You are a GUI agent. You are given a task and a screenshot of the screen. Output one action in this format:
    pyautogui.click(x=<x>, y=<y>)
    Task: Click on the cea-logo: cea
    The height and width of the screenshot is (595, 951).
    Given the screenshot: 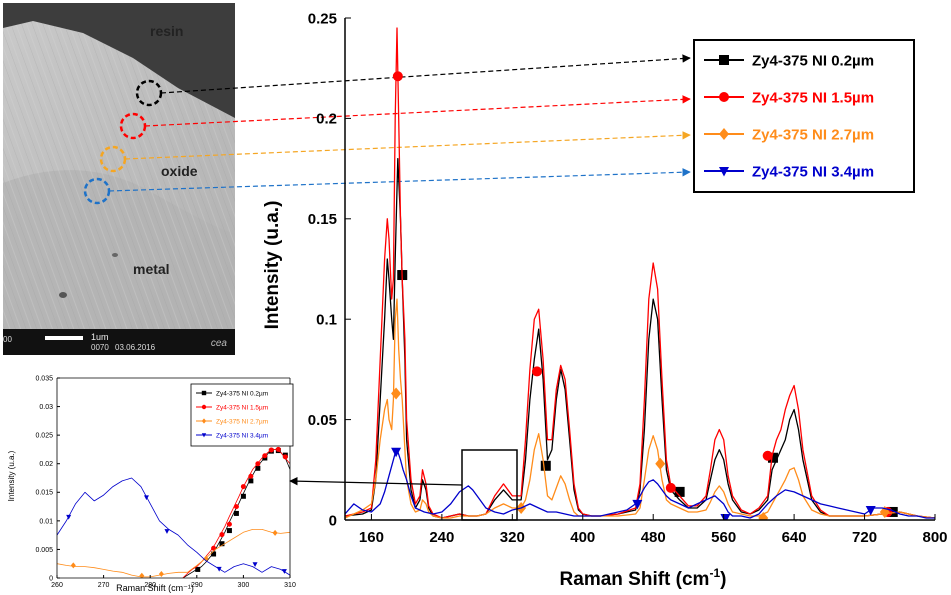 What is the action you would take?
    pyautogui.click(x=218, y=343)
    